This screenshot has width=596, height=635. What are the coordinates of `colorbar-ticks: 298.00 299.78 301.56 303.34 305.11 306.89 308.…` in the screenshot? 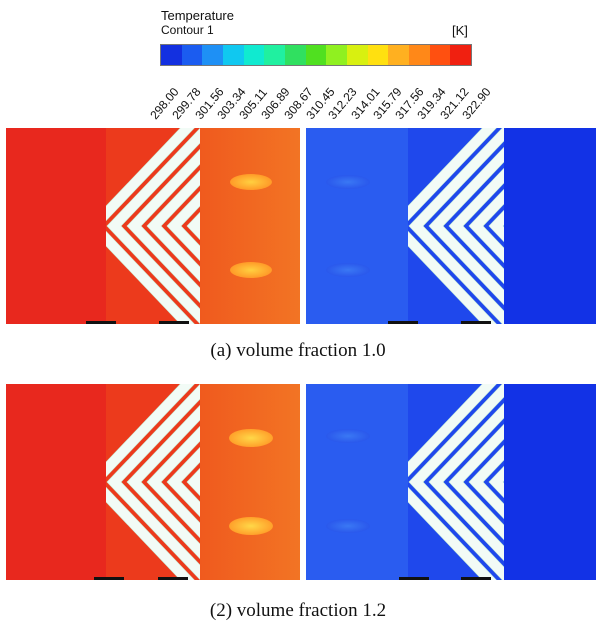 It's located at (320, 94).